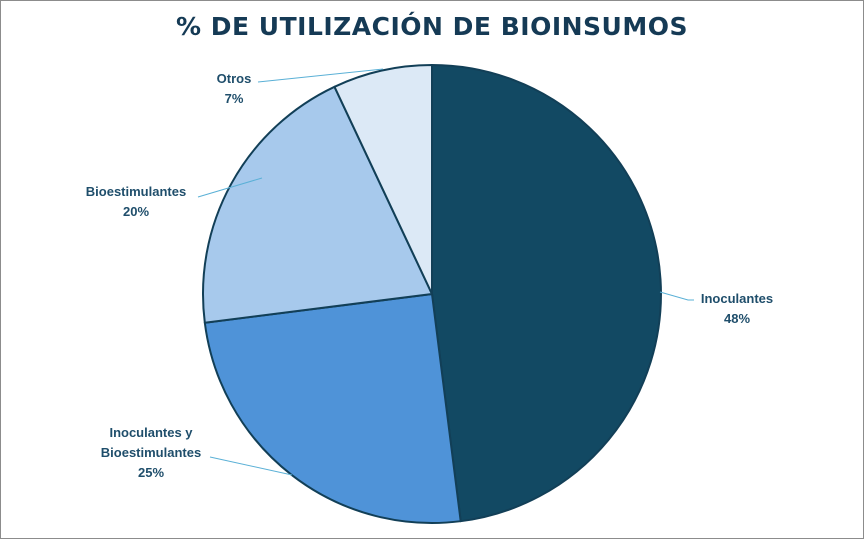 The width and height of the screenshot is (864, 539). Describe the element at coordinates (676, 296) in the screenshot. I see `leader-line-inoculantes` at that location.